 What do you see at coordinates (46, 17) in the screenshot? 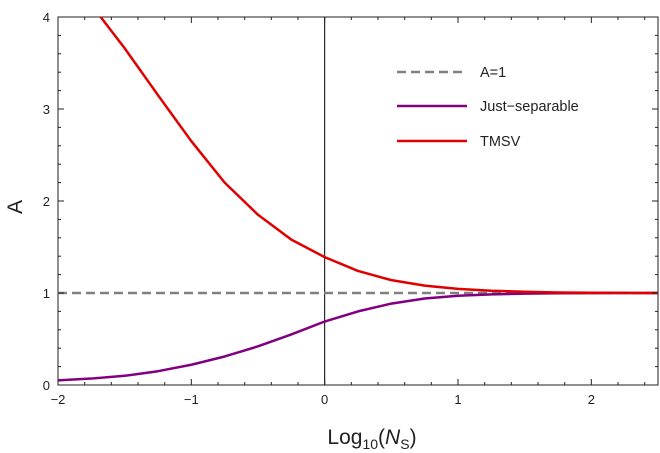
I see `y-tick-label: 4` at bounding box center [46, 17].